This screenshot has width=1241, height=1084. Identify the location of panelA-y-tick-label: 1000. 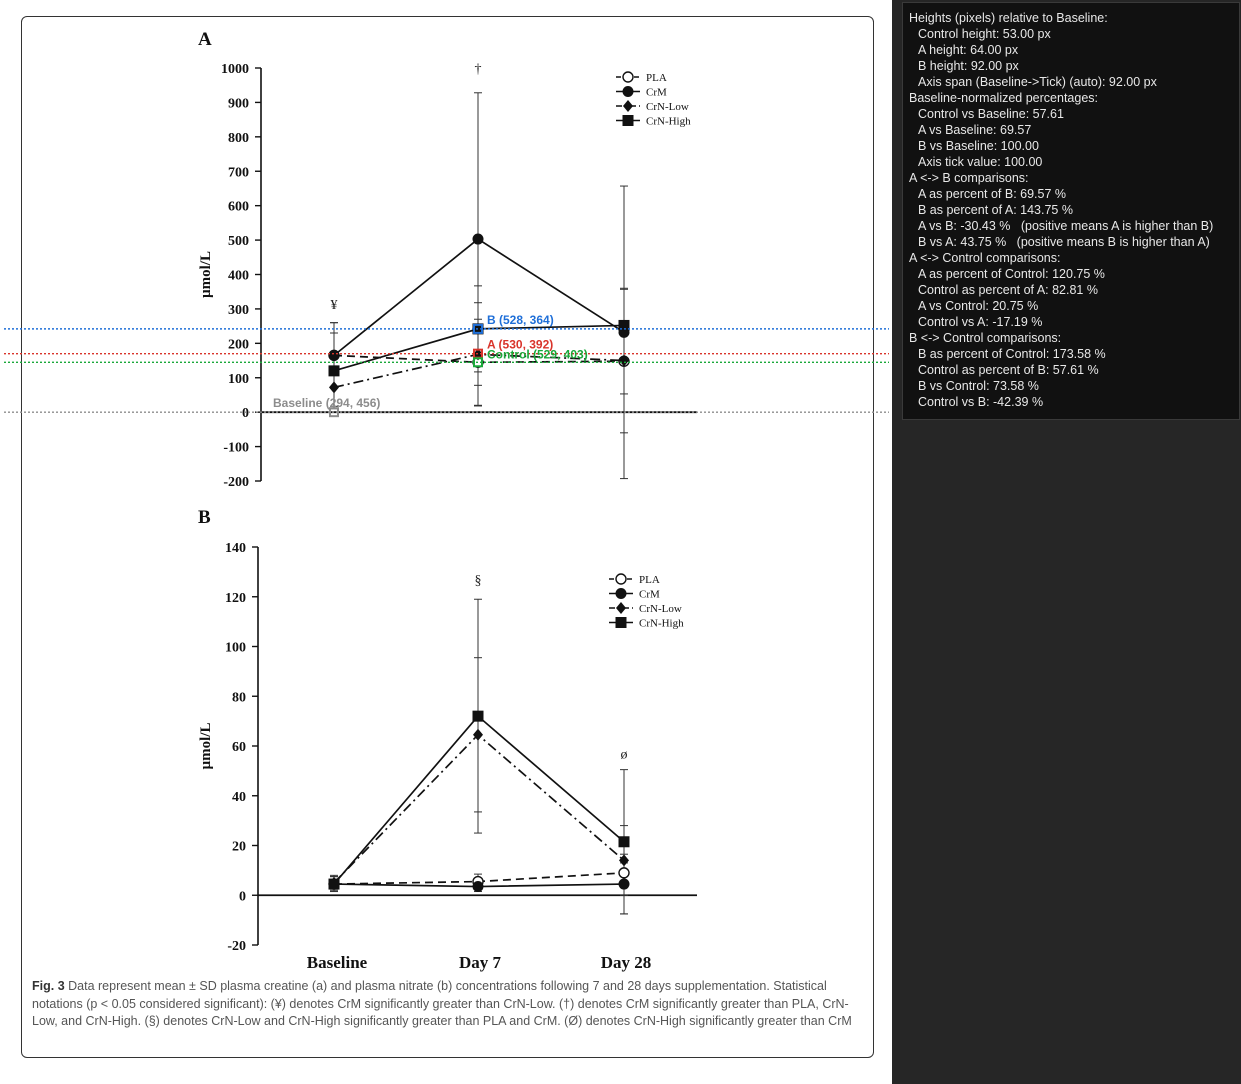
(235, 69).